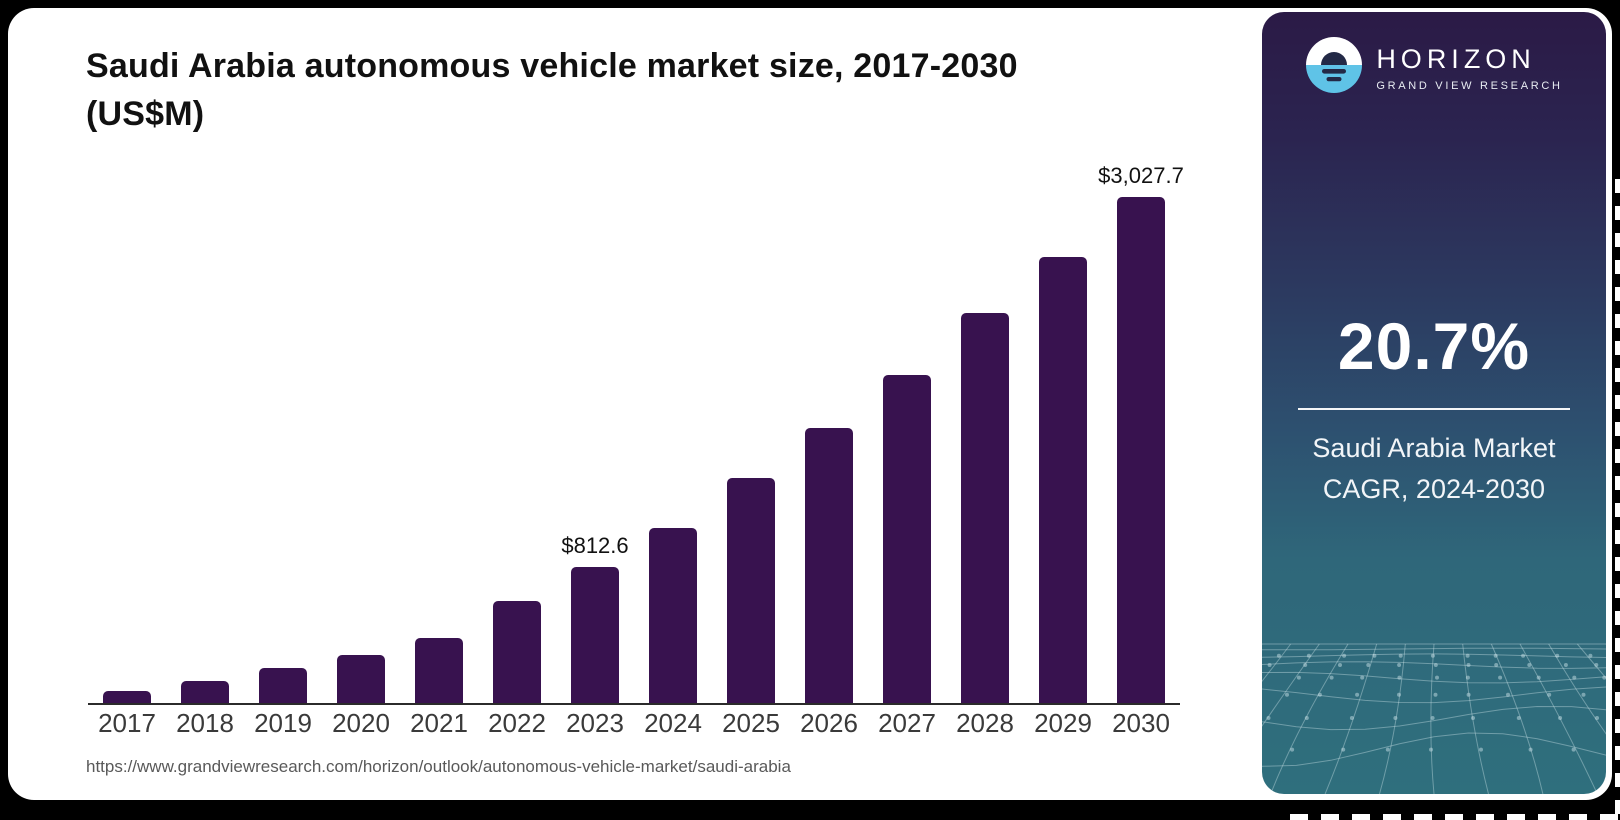 The height and width of the screenshot is (820, 1620). I want to click on bar-column-2029, so click(1063, 479).